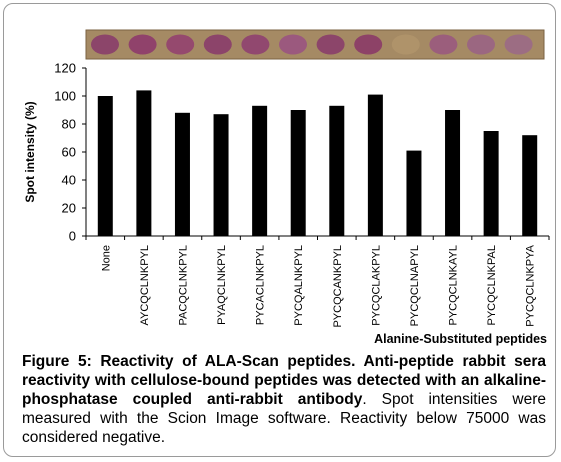  What do you see at coordinates (69, 124) in the screenshot?
I see `y-tick-label: 80` at bounding box center [69, 124].